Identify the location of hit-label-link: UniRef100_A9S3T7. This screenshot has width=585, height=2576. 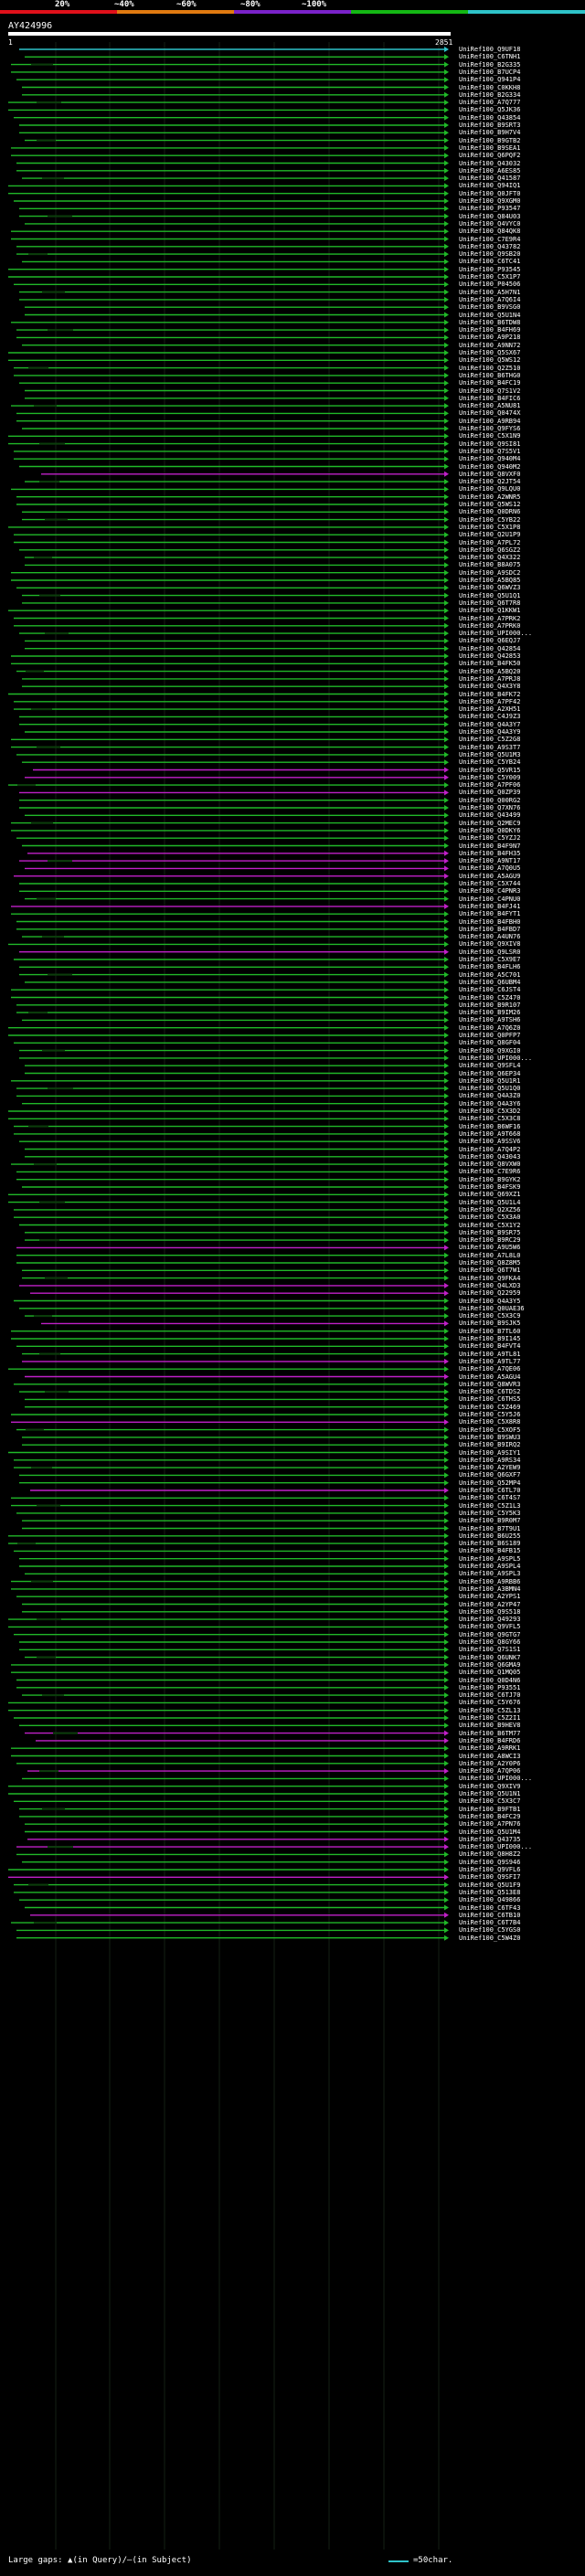
(490, 747).